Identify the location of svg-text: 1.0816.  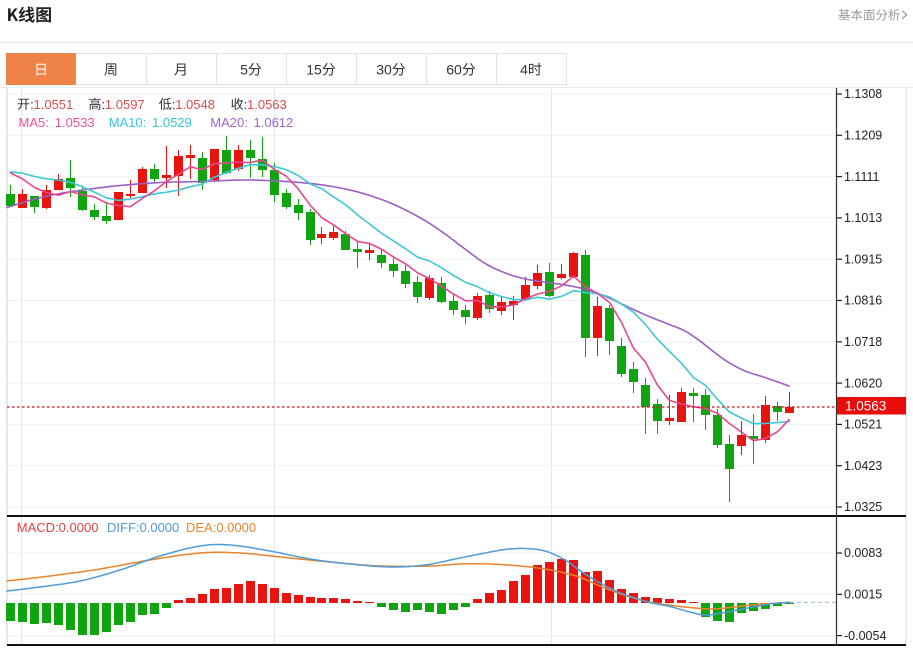
(863, 301).